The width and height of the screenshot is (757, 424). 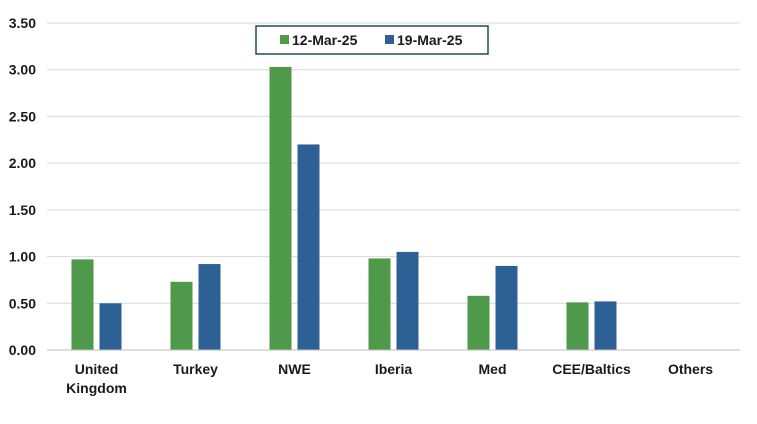 What do you see at coordinates (22, 70) in the screenshot?
I see `y-tick-label: 3.00` at bounding box center [22, 70].